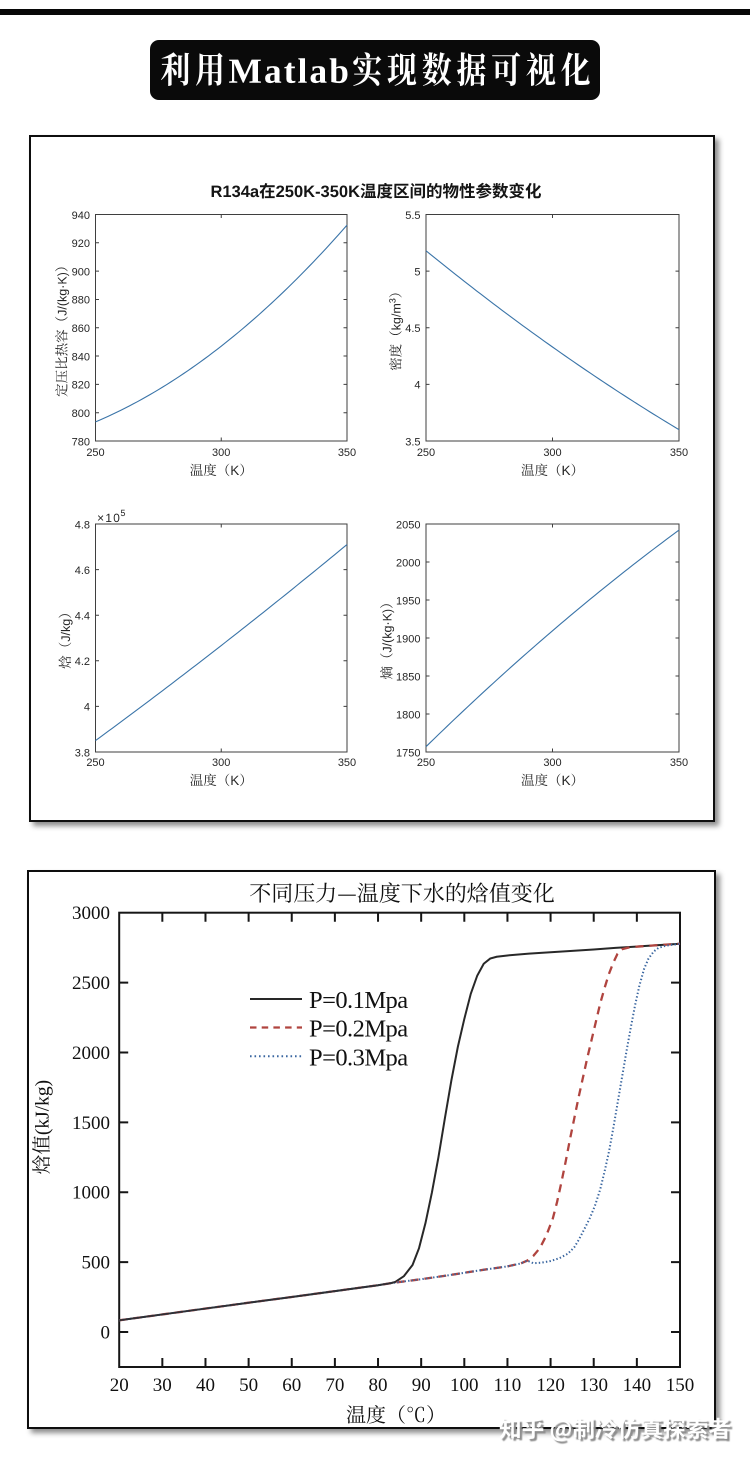 The height and width of the screenshot is (1461, 750). Describe the element at coordinates (358, 1029) in the screenshot. I see `svg-text: P=0.2Mpa` at that location.